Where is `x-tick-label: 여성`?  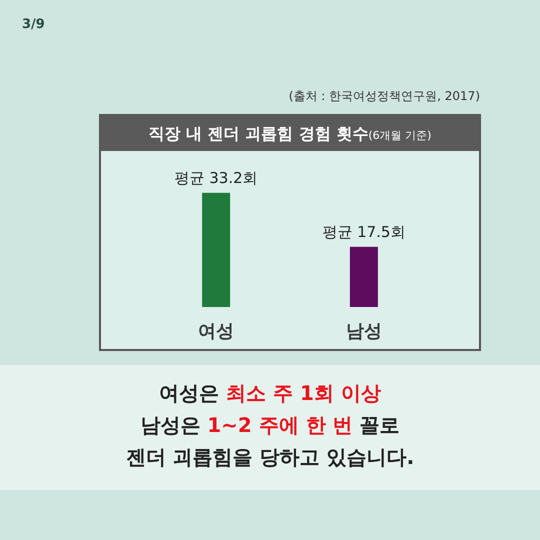 x-tick-label: 여성 is located at coordinates (216, 331).